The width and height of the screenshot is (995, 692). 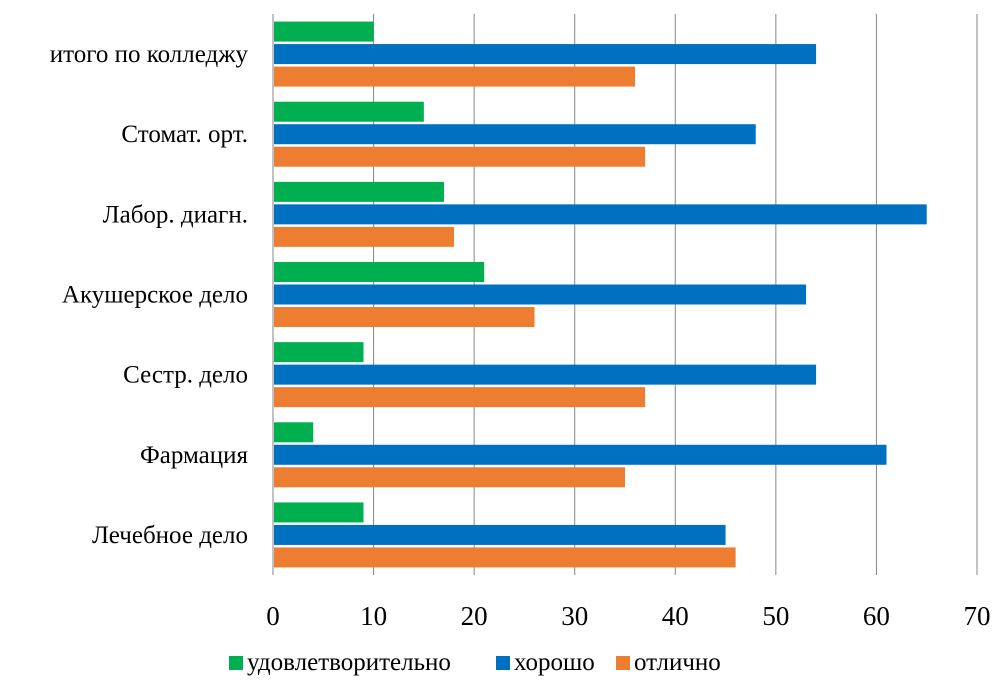 I want to click on bar-отлично-0, so click(x=505, y=557).